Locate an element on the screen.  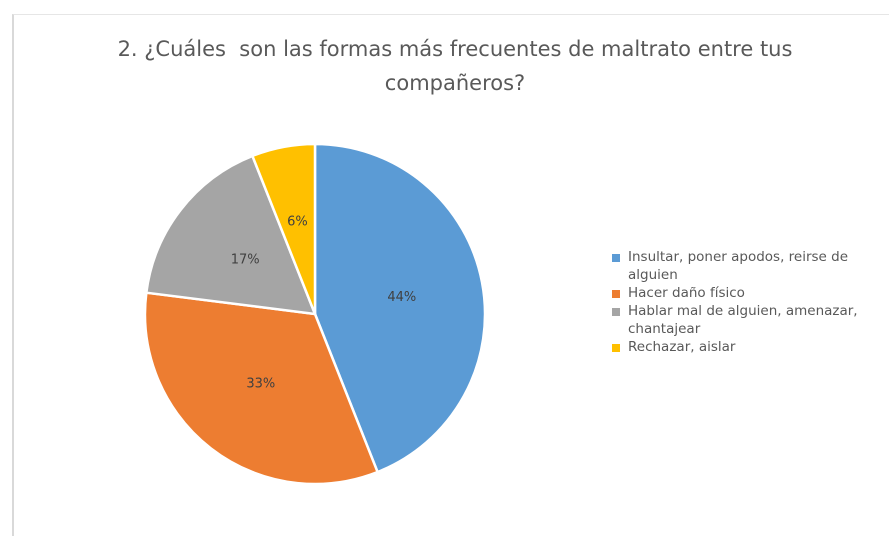
legend-item: Hacer daño físico is located at coordinates (747, 293).